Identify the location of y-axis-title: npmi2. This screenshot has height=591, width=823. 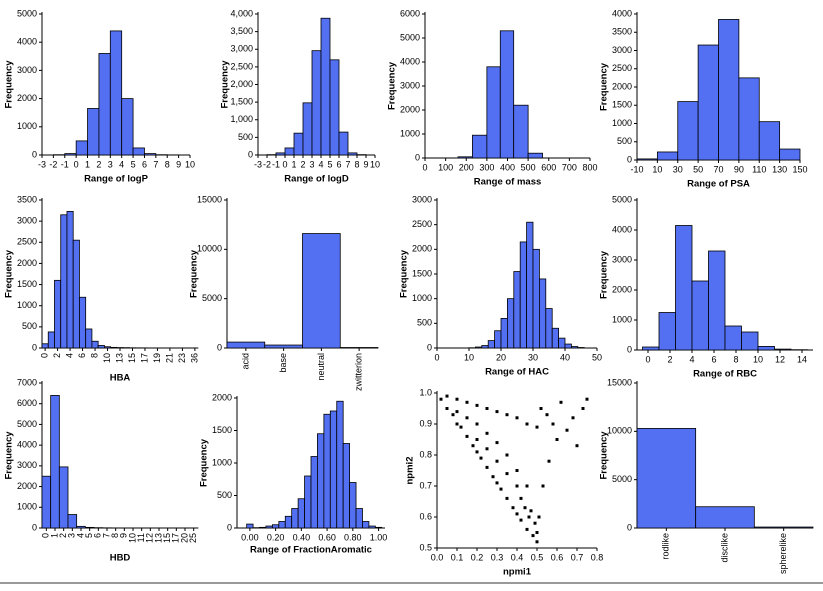
(410, 471).